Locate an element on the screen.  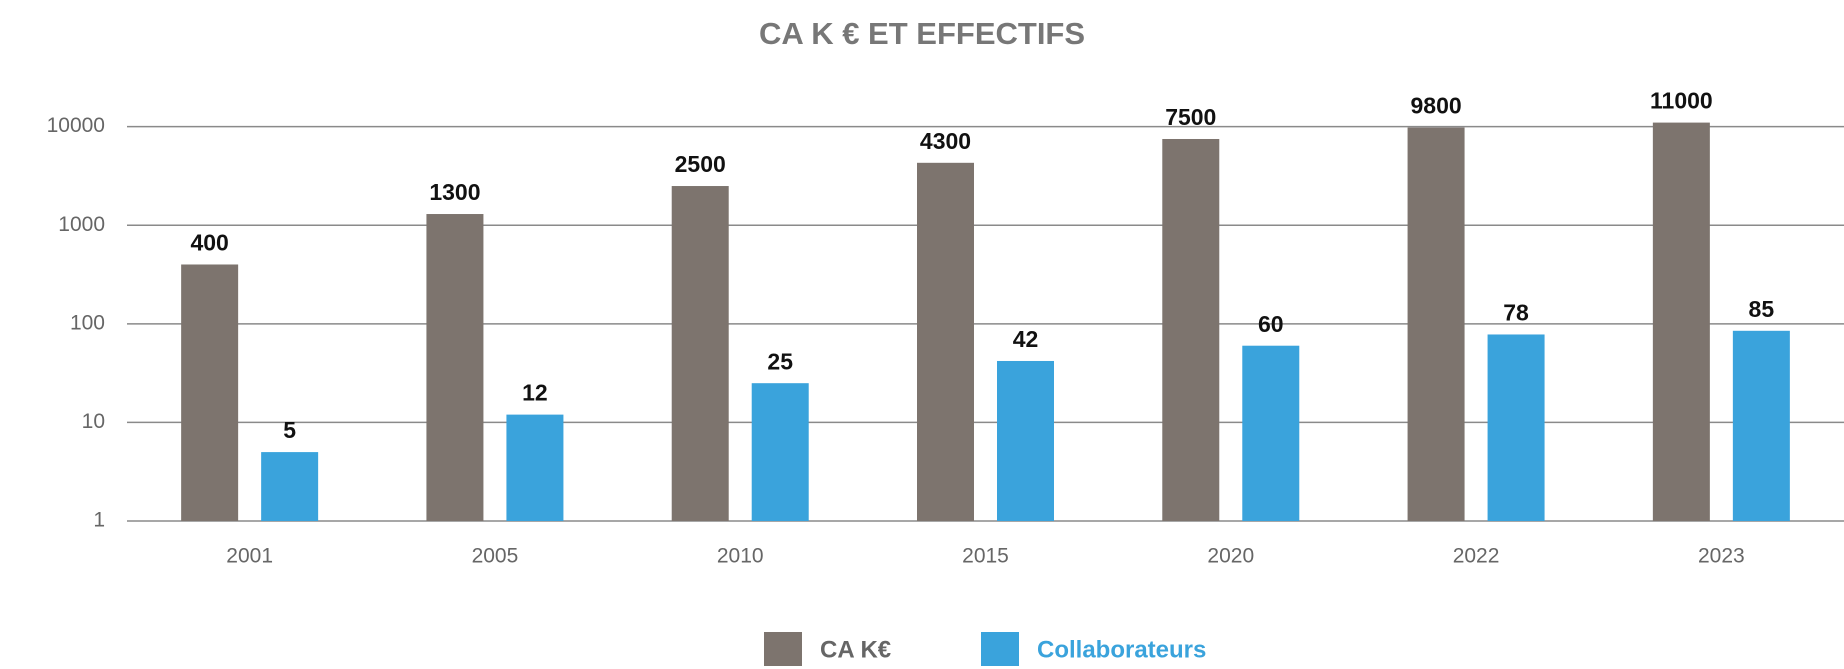
value-label: 4300 is located at coordinates (945, 141).